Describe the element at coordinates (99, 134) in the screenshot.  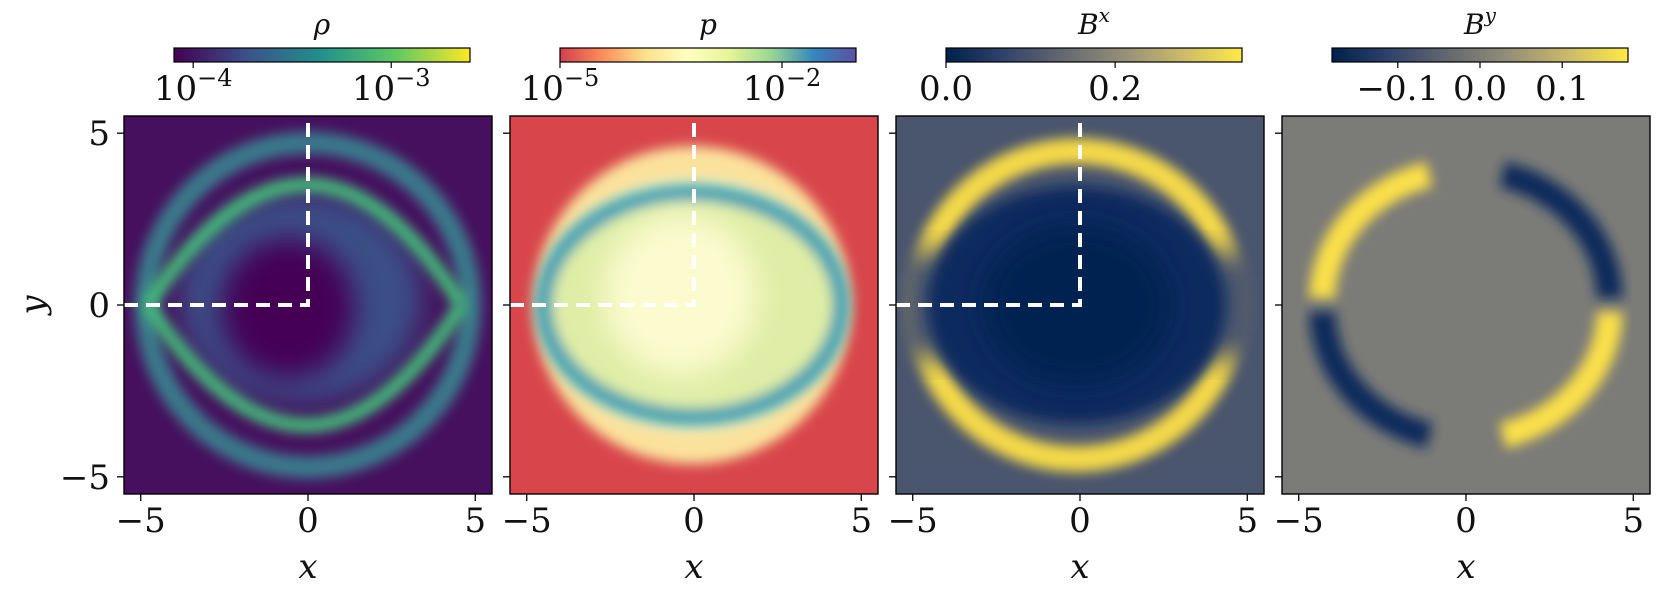
I see `y-tick-label: 5` at that location.